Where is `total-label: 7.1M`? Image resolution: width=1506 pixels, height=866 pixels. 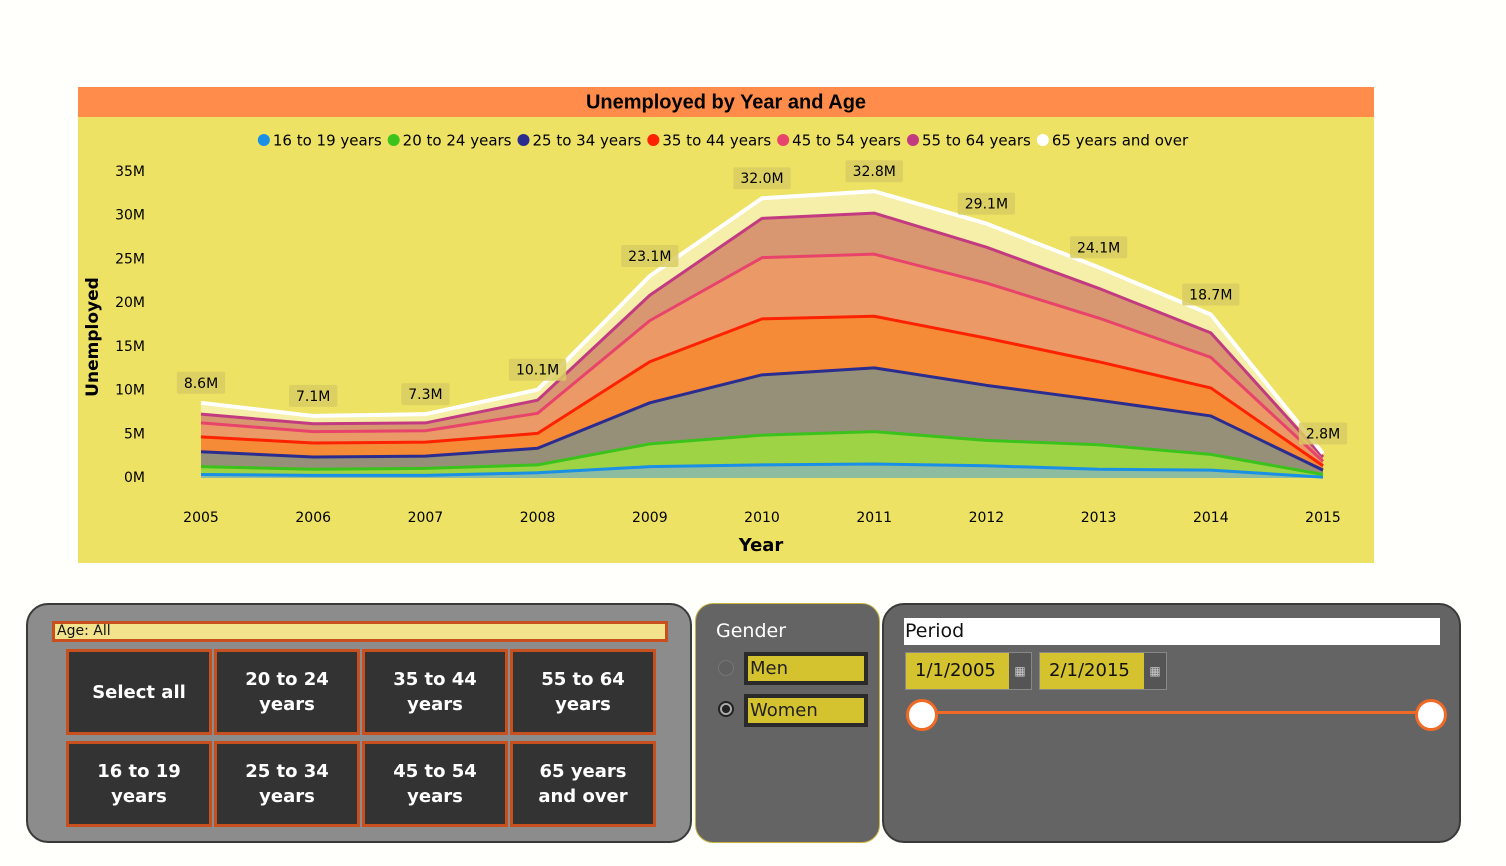 total-label: 7.1M is located at coordinates (313, 397).